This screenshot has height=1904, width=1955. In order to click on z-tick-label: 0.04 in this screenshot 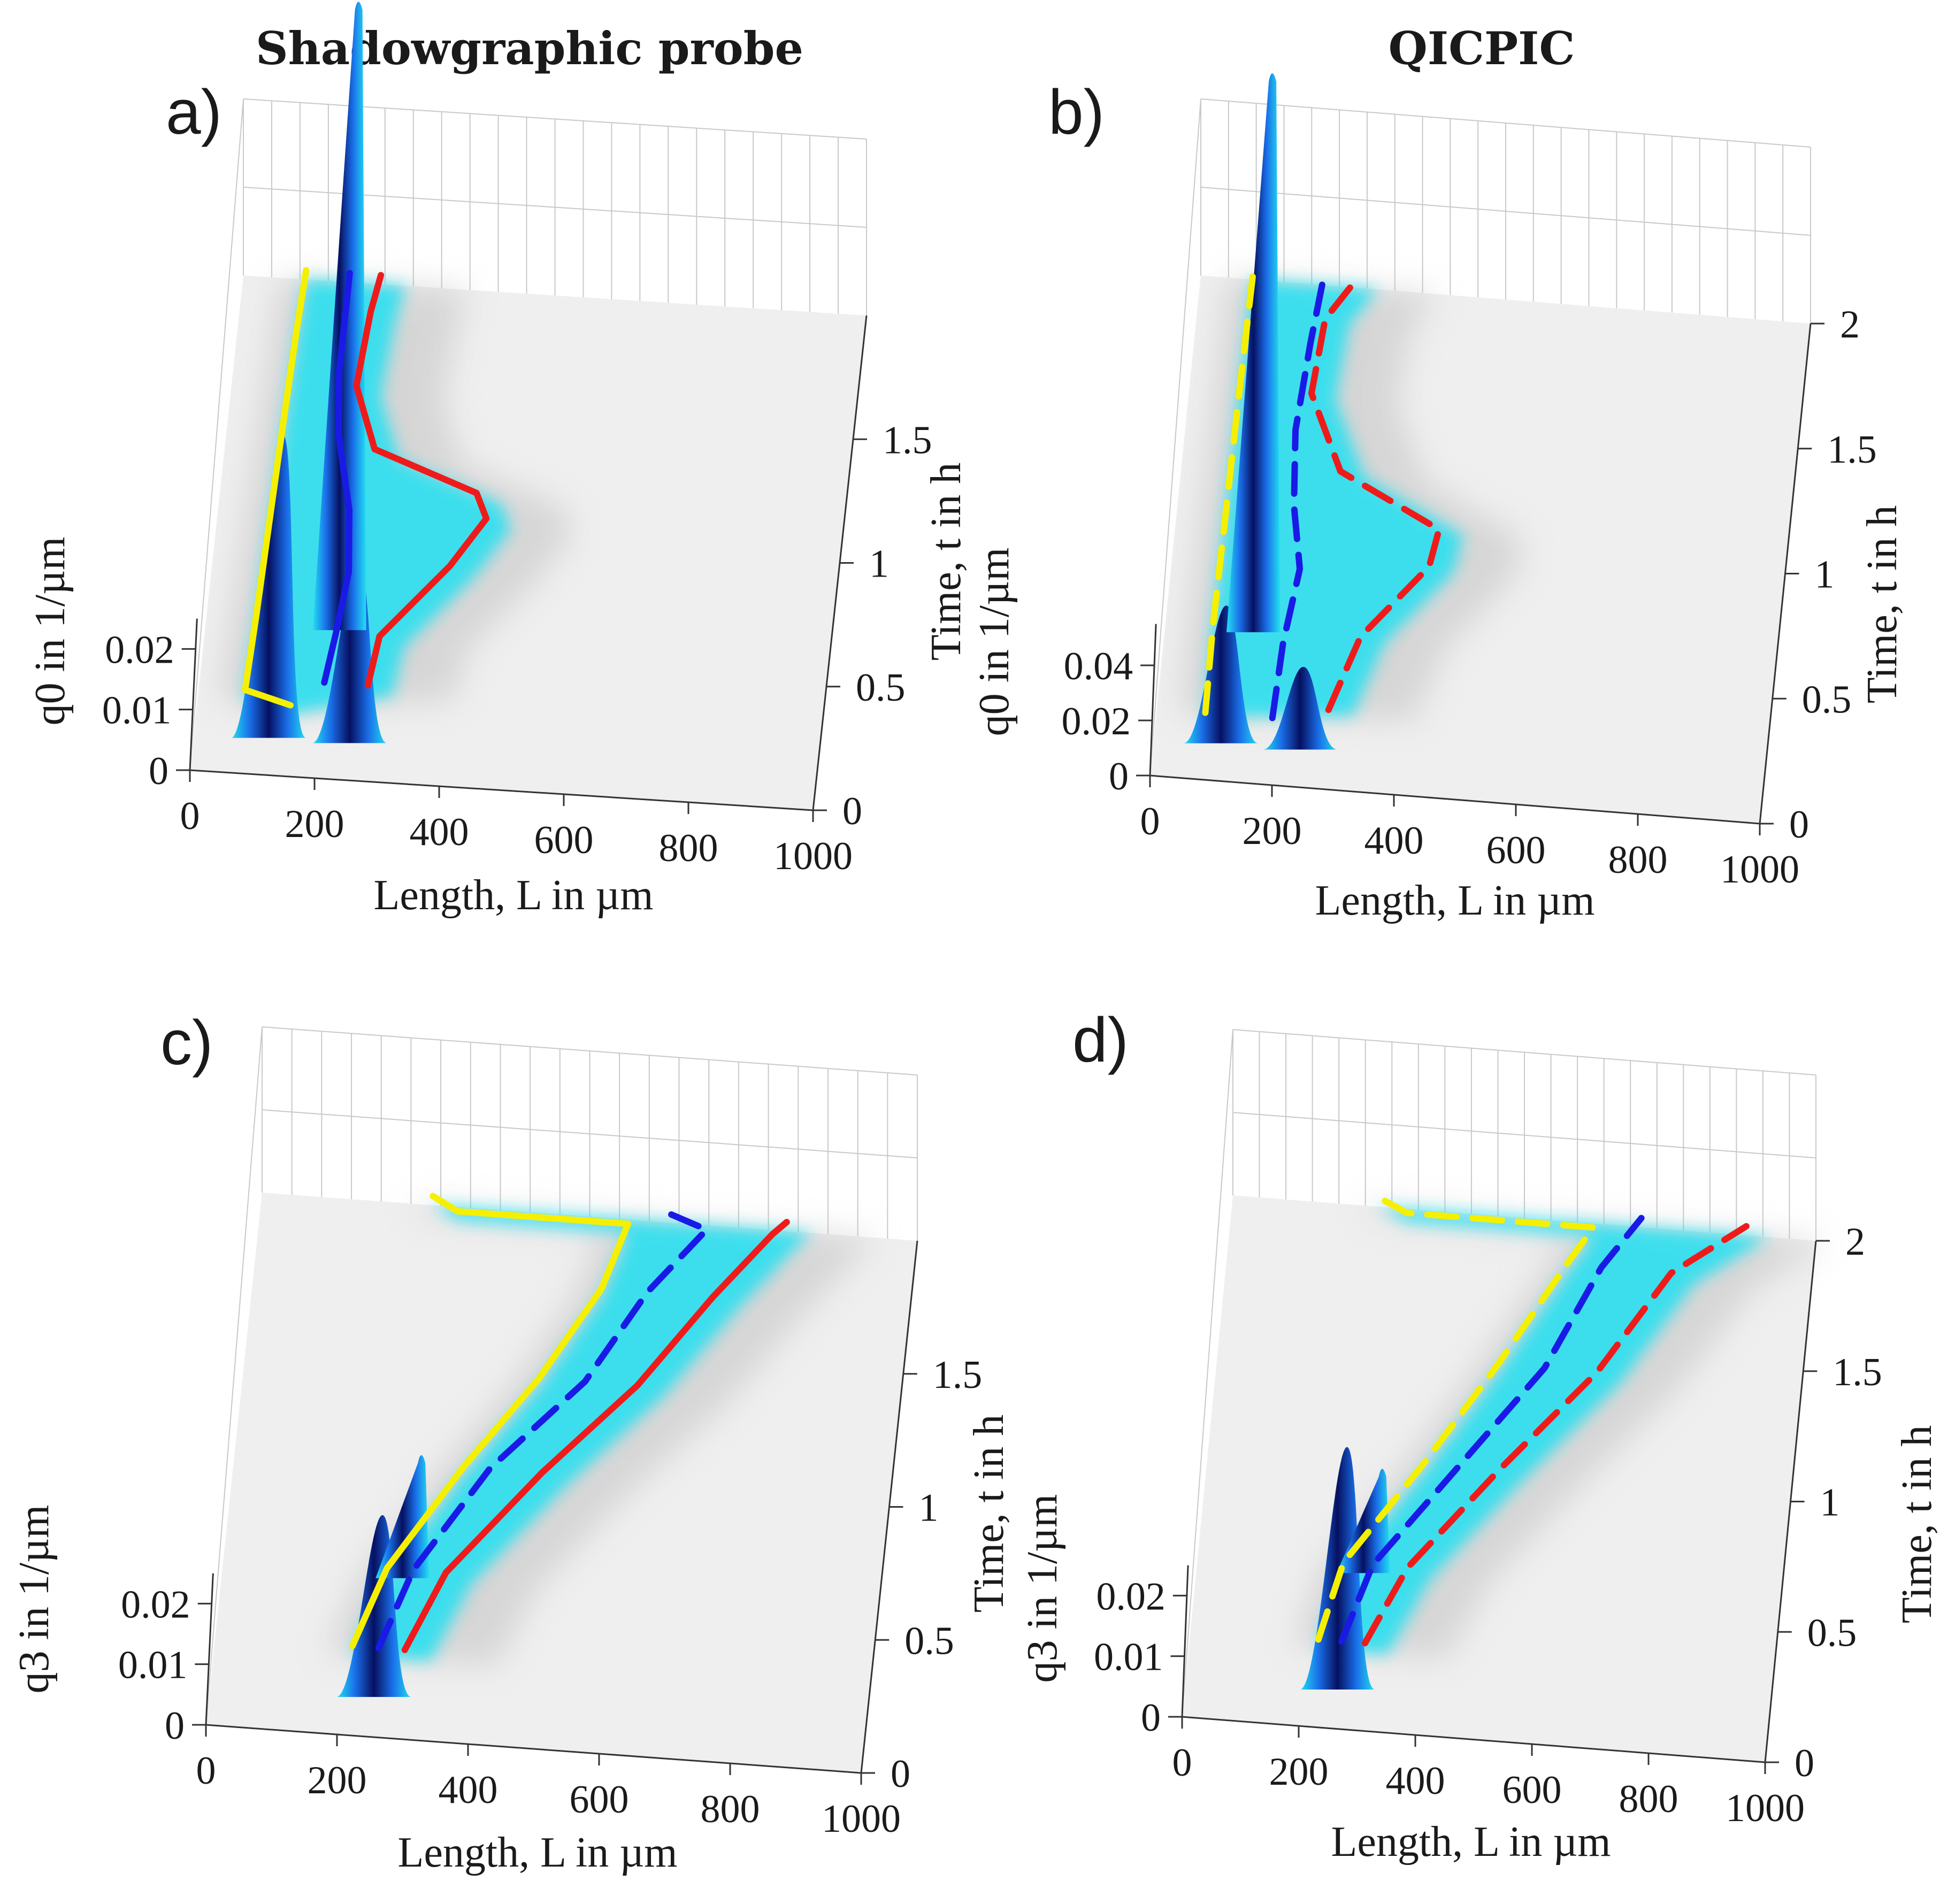, I will do `click(1098, 666)`.